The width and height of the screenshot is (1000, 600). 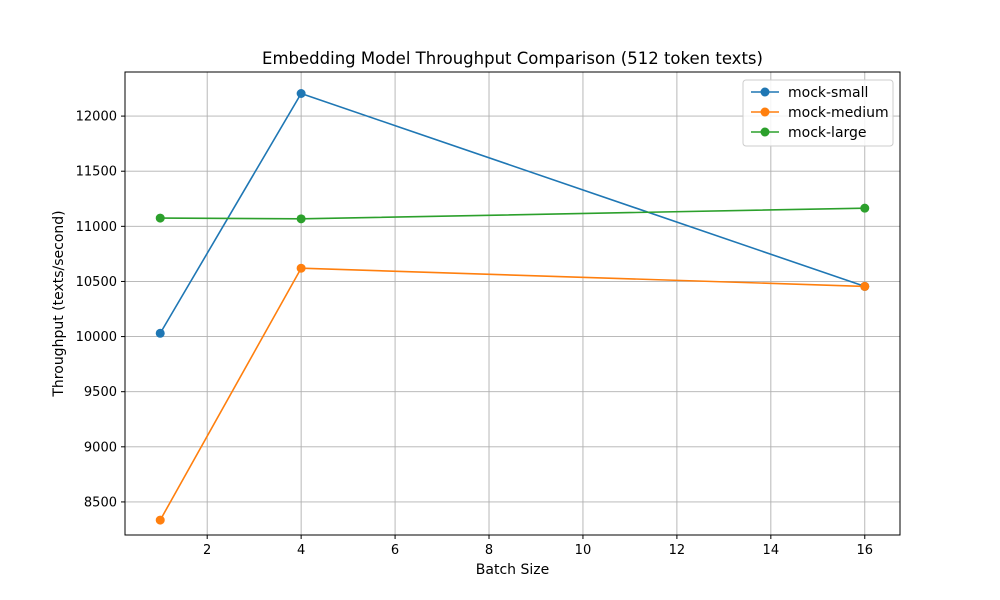 I want to click on legend: mock-small mock-medium mock-large, so click(x=818, y=113).